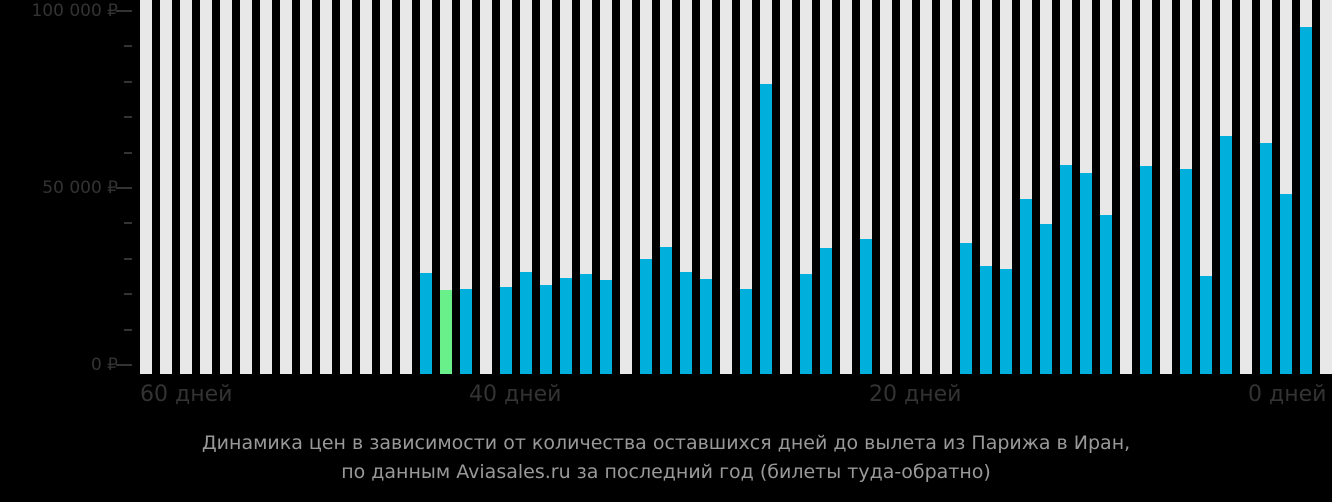 The image size is (1332, 502). Describe the element at coordinates (80, 188) in the screenshot. I see `y-label-50000: 50 000 ₽` at that location.